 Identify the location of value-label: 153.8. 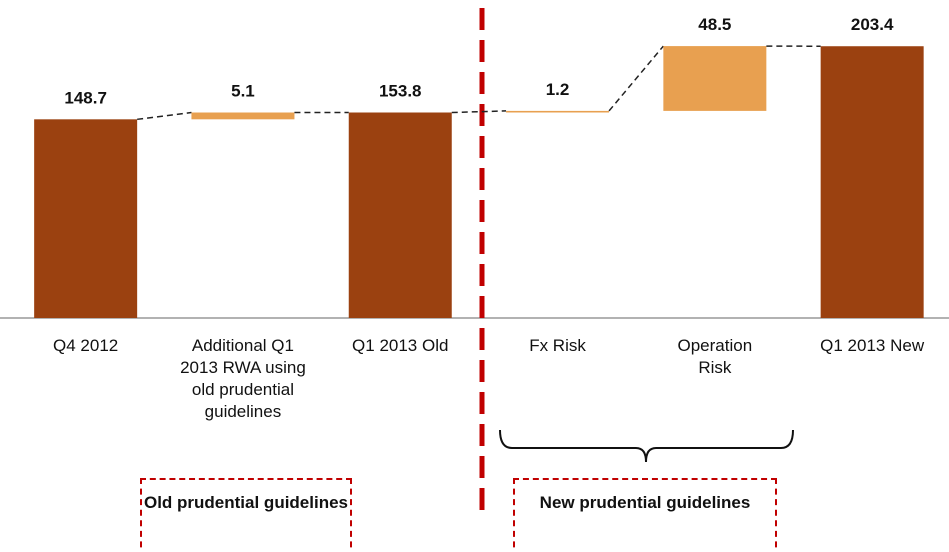
(400, 91).